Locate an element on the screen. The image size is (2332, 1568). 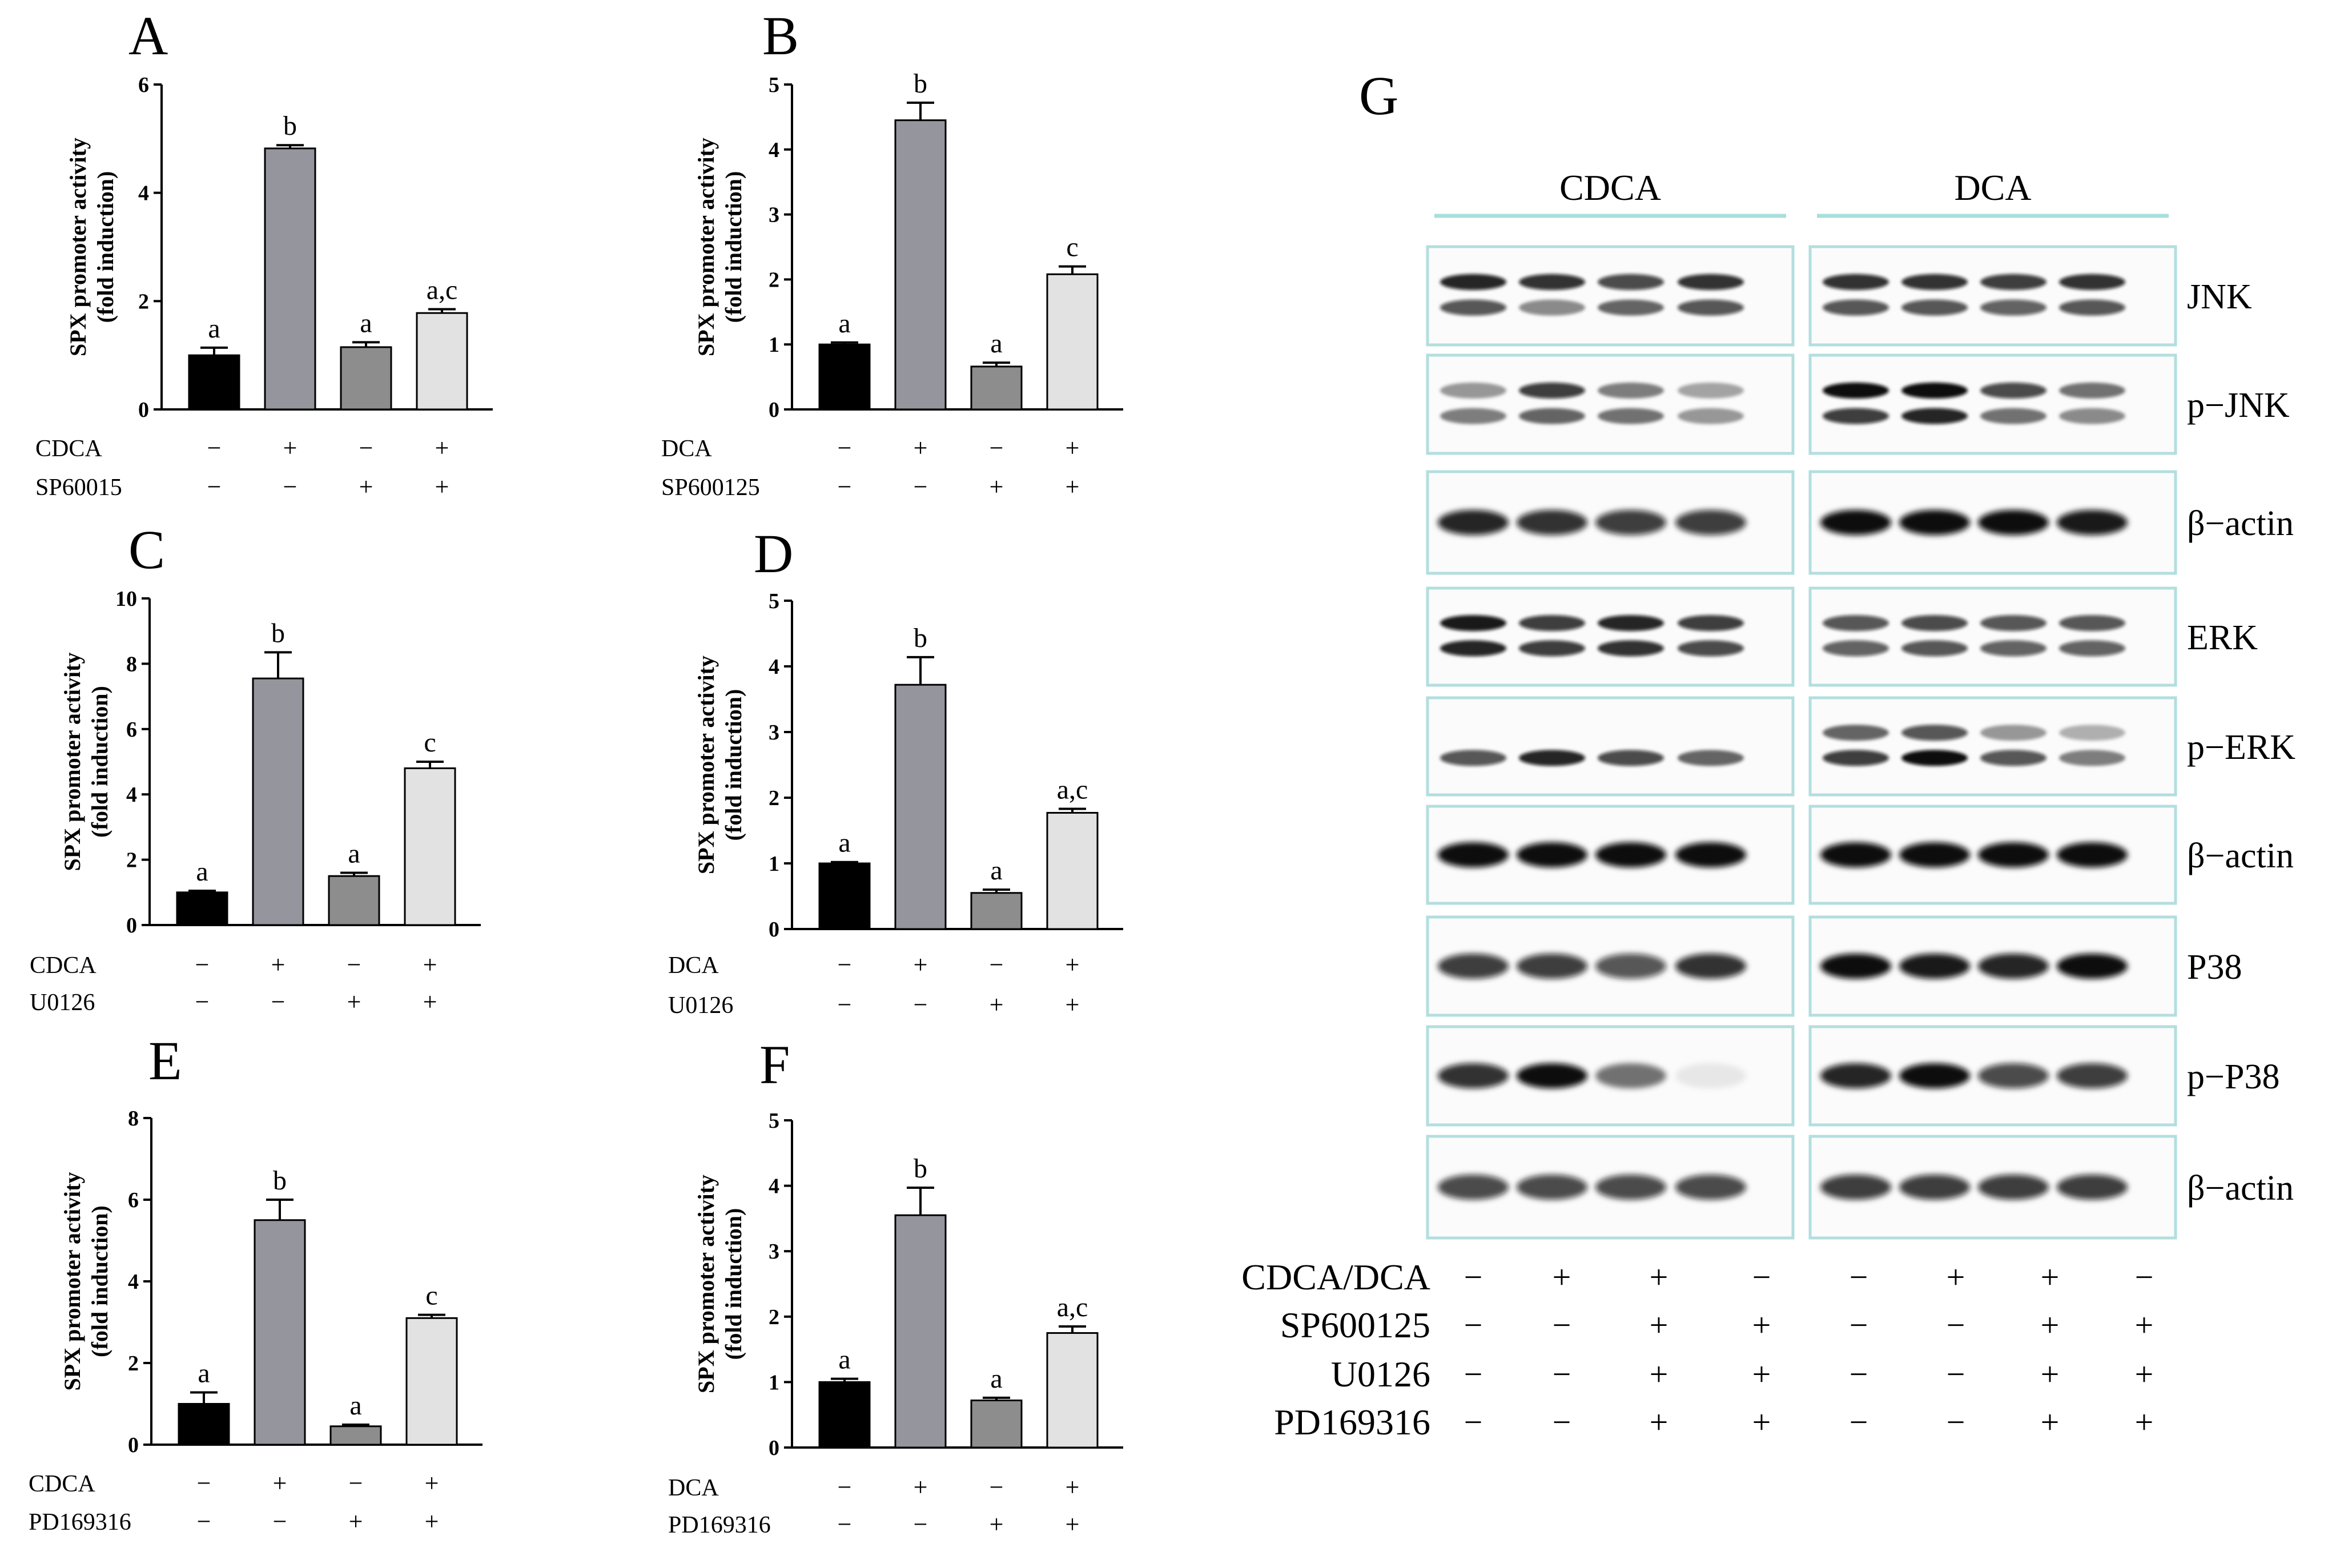
panel-letter: F is located at coordinates (774, 1064).